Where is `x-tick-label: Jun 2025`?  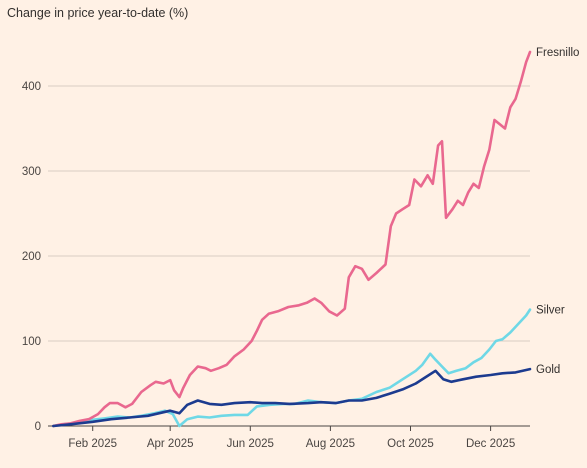
x-tick-label: Jun 2025 is located at coordinates (250, 444).